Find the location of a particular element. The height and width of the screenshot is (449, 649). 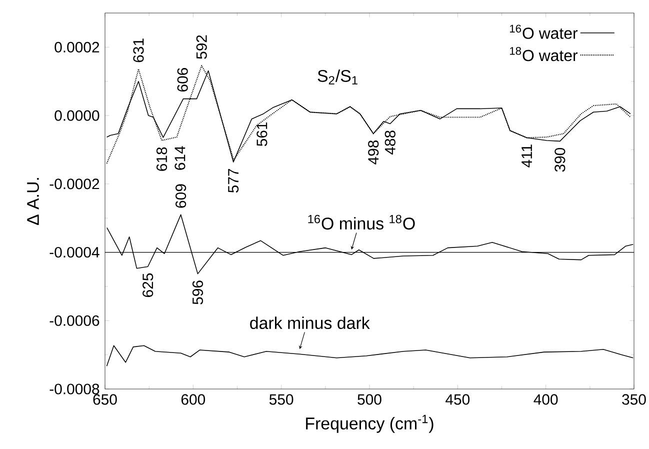

x-tick-label: 550 is located at coordinates (281, 399).